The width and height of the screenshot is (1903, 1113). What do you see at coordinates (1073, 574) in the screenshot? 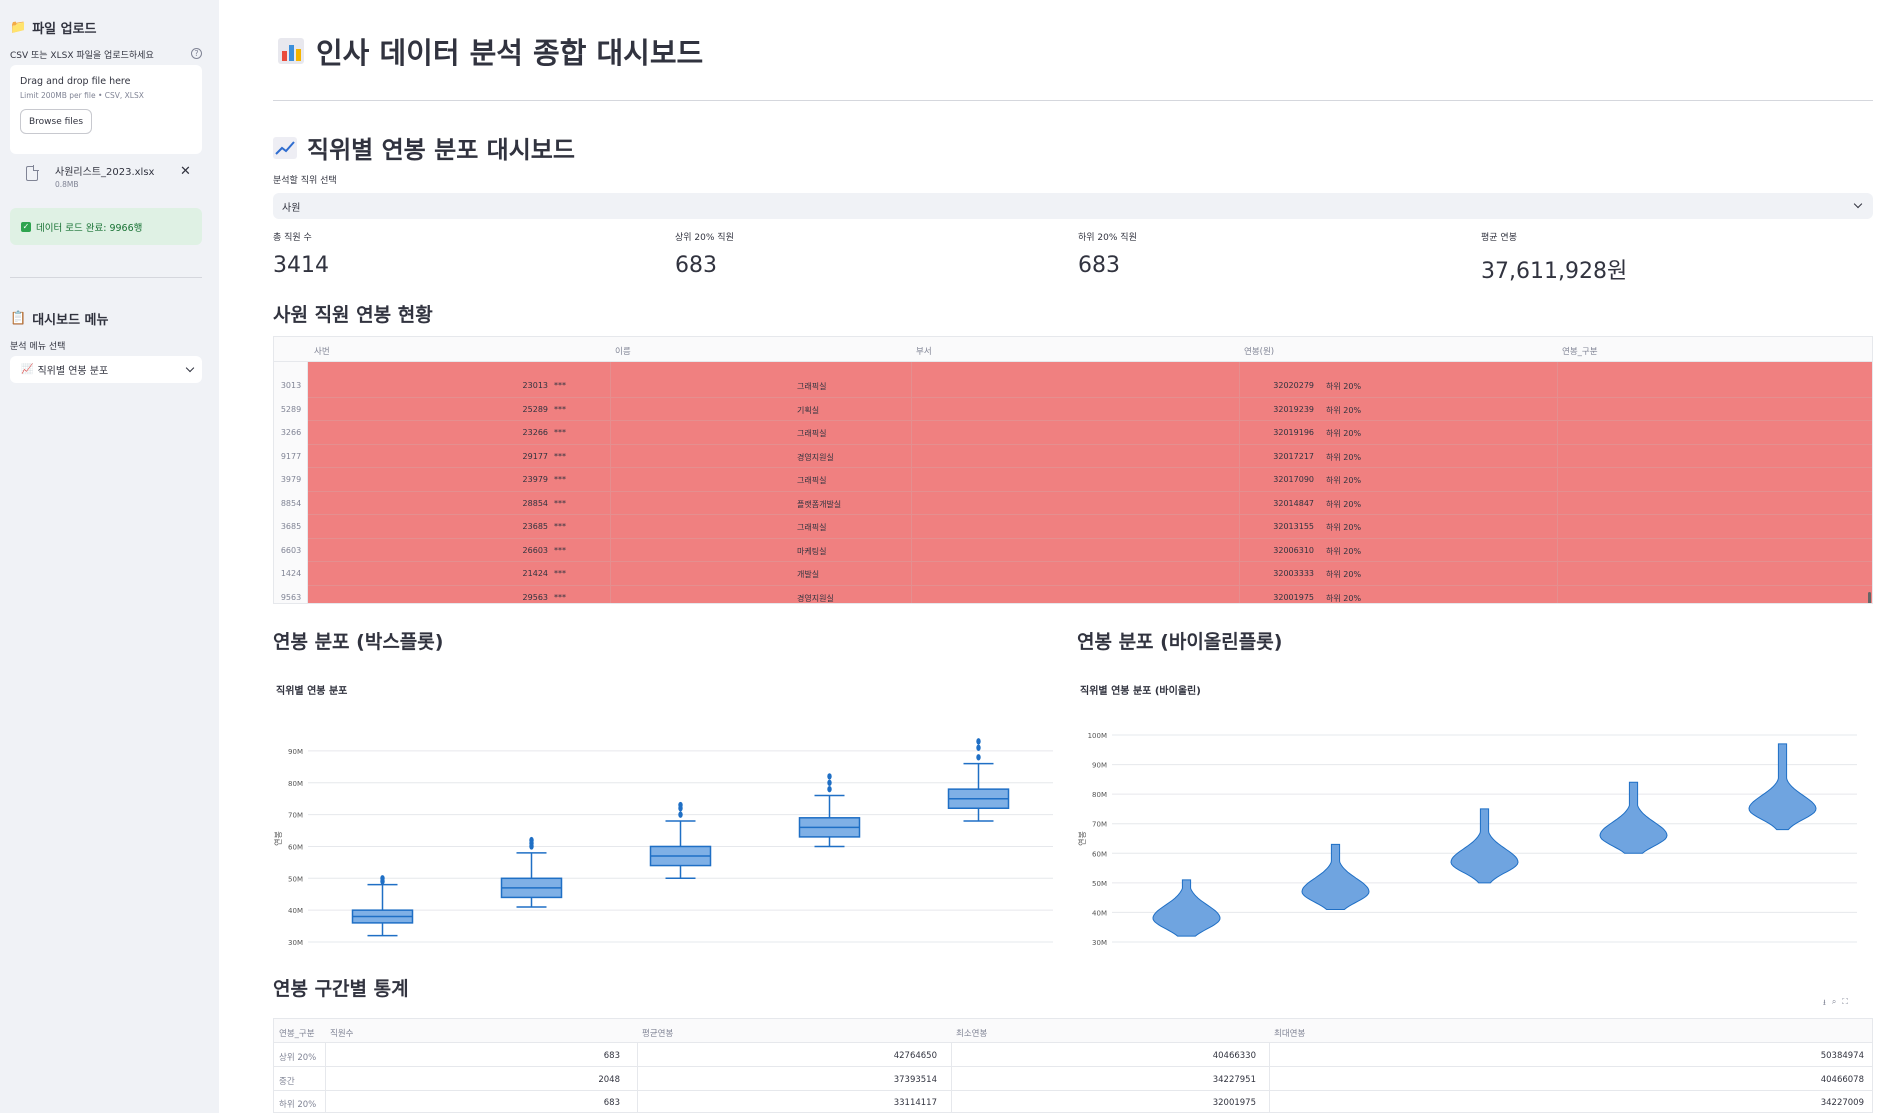
I see `table-row: 1424 21424 *** 개발실 32003333 하위 20%` at bounding box center [1073, 574].